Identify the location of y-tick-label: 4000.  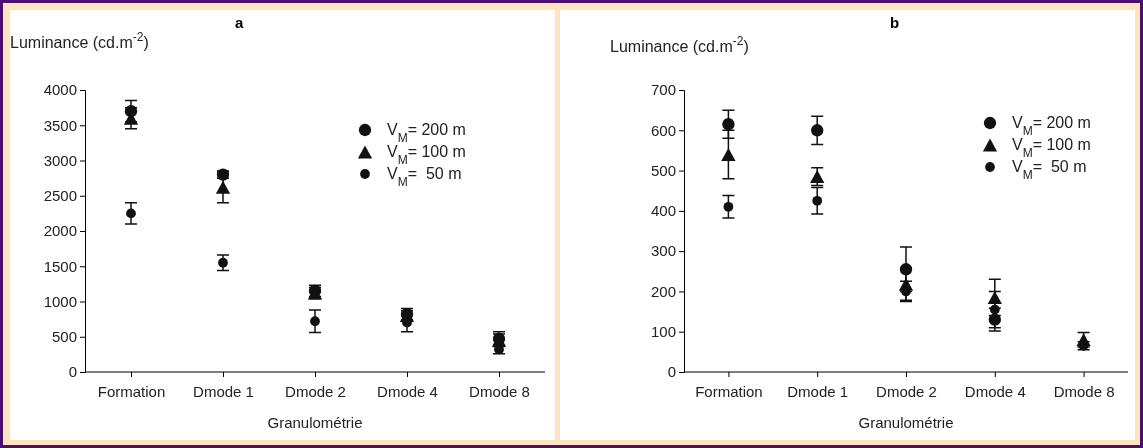
(60, 90).